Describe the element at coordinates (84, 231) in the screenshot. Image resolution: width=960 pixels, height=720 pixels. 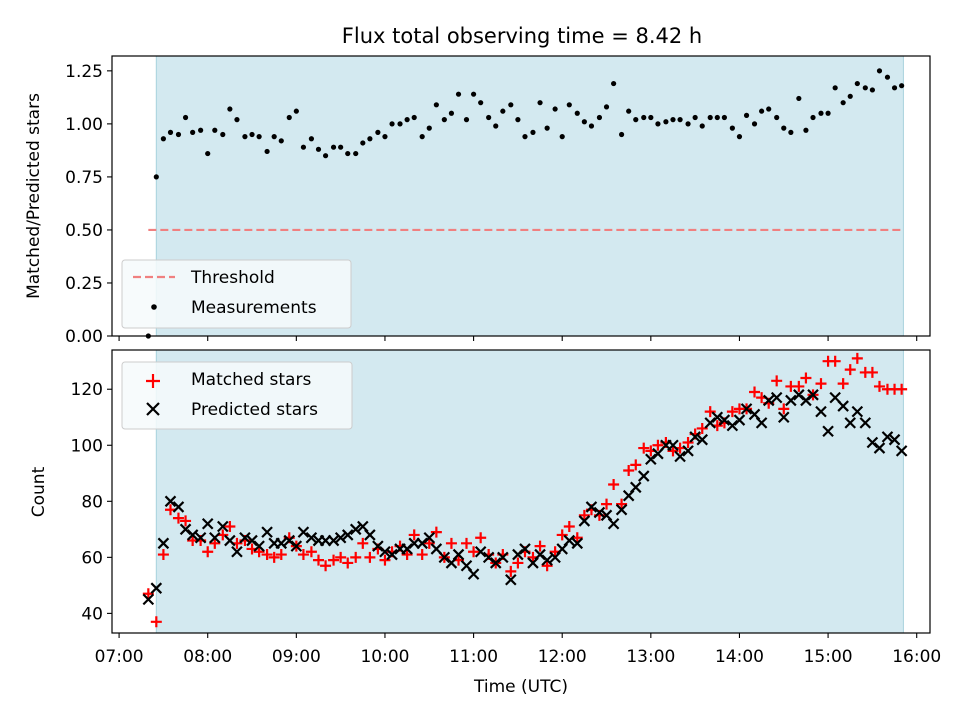
I see `top-y-tick-label: 0.50` at that location.